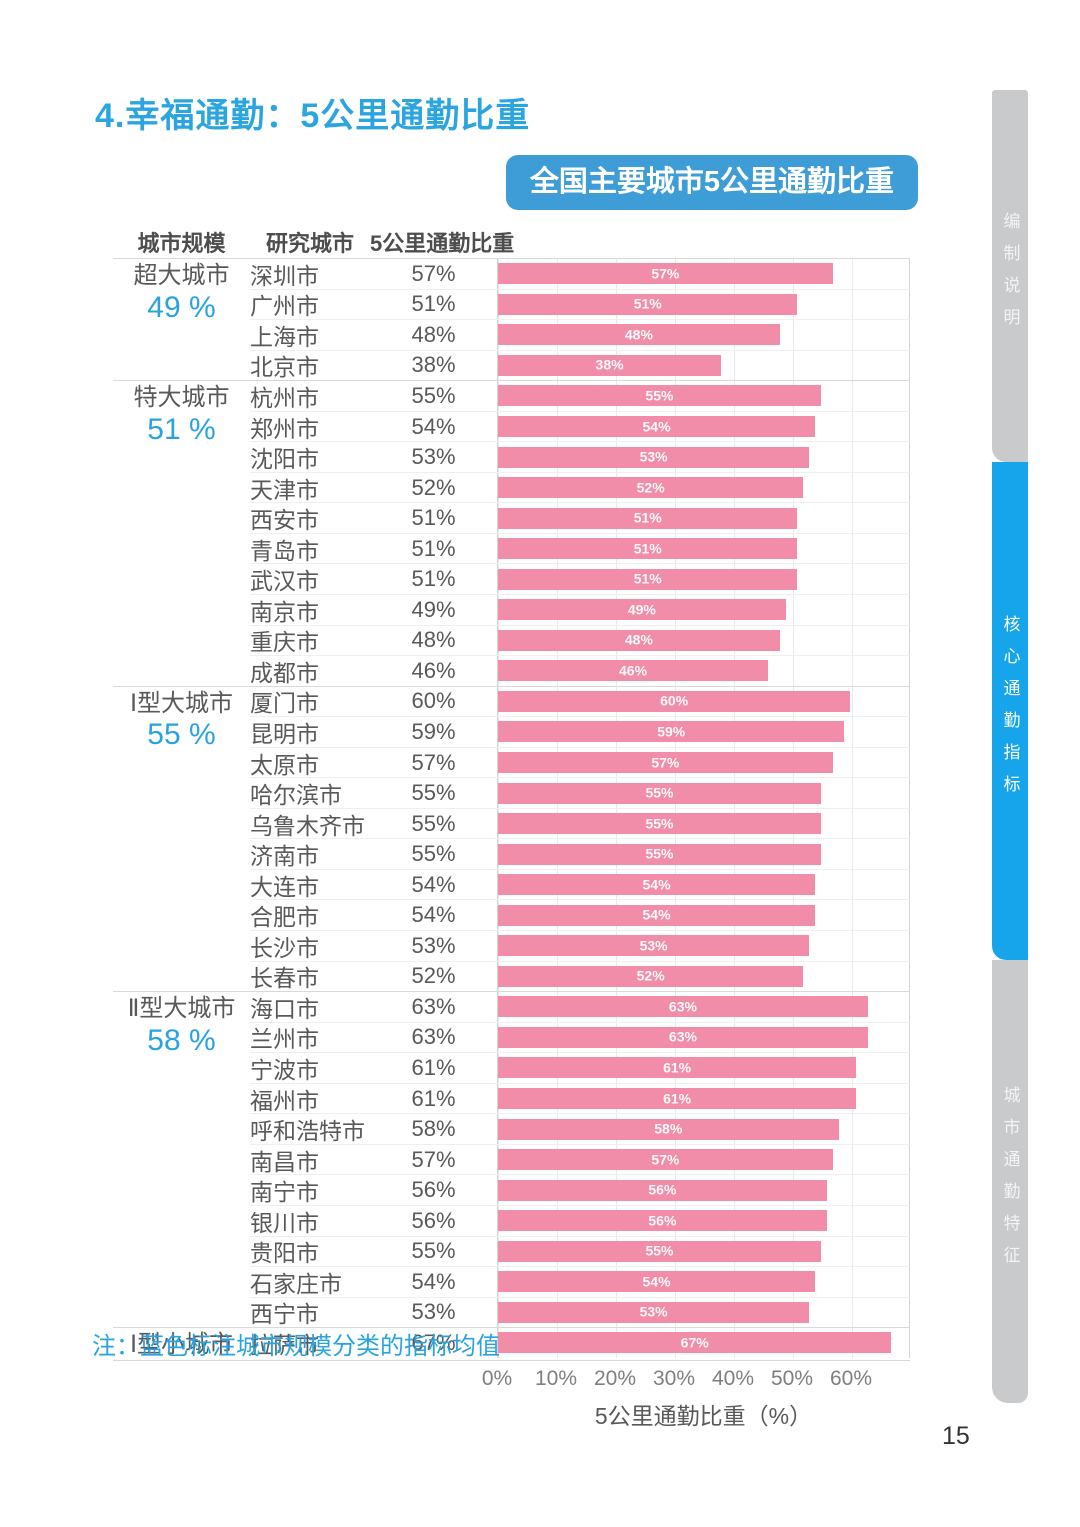  I want to click on bar-label: 54%, so click(656, 1281).